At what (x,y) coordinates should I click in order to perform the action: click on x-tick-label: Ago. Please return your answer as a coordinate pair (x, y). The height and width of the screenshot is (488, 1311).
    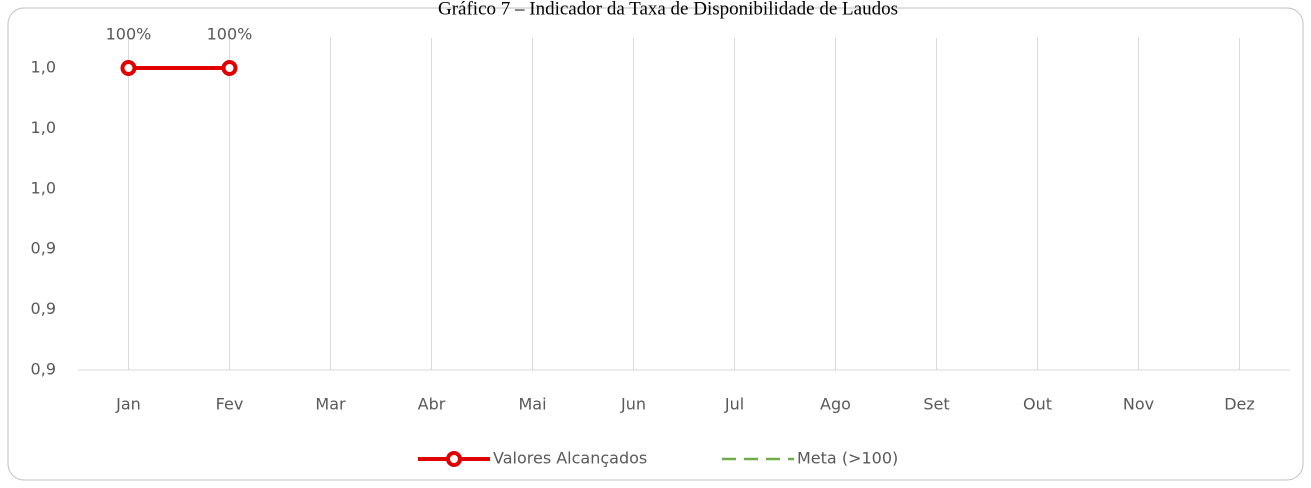
    Looking at the image, I should click on (835, 404).